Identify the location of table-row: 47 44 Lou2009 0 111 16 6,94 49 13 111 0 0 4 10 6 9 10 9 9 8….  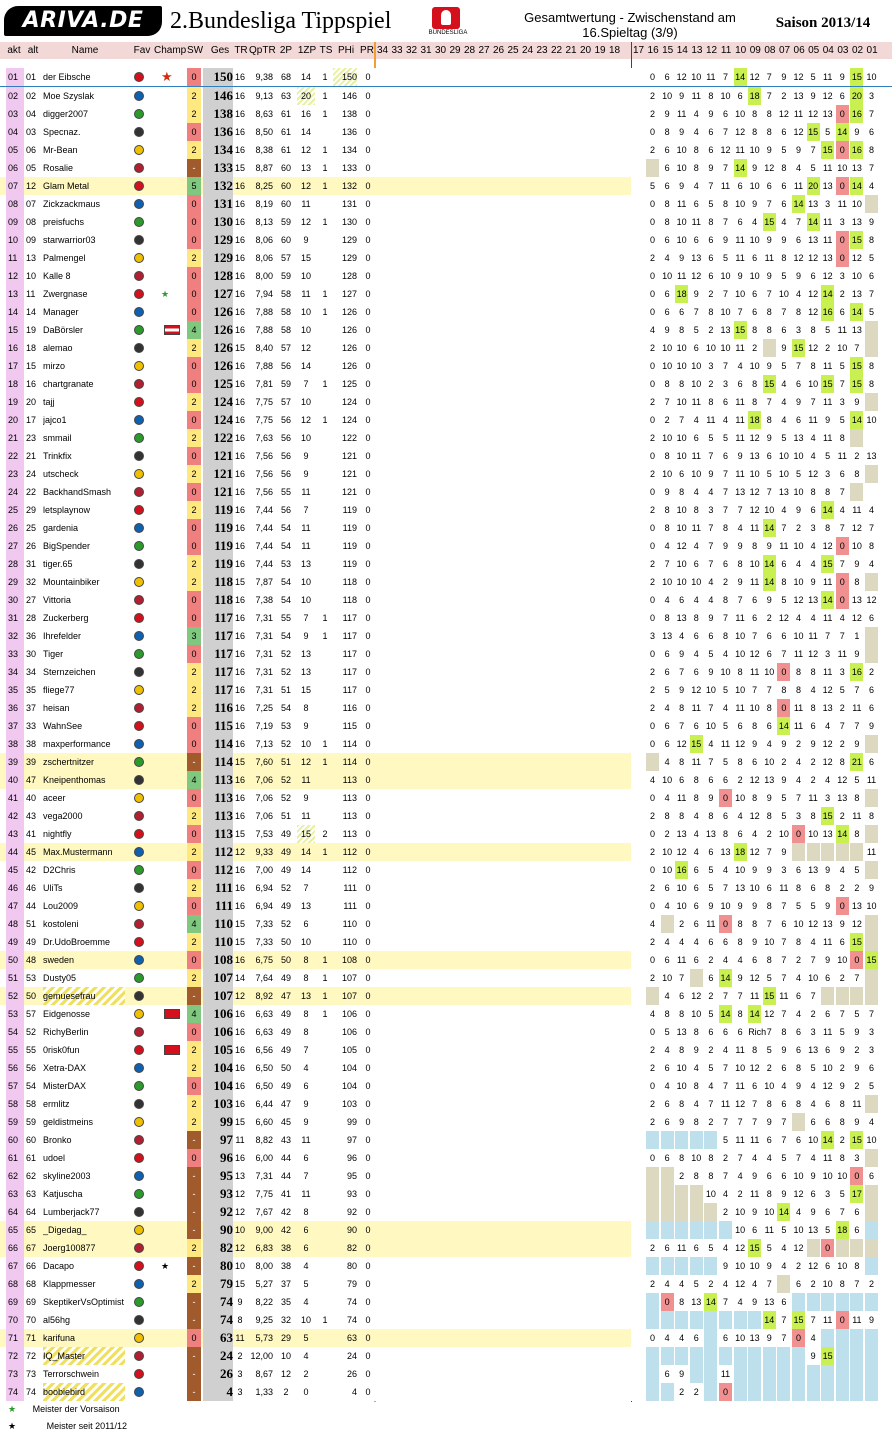
(446, 906).